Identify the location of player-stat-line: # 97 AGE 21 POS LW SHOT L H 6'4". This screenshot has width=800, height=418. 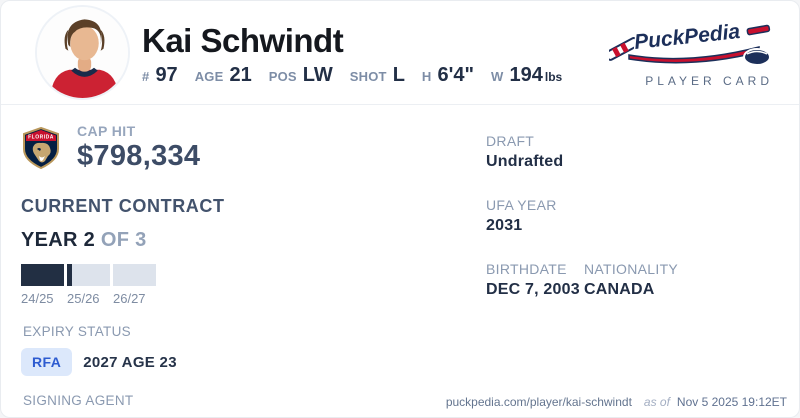
(360, 75).